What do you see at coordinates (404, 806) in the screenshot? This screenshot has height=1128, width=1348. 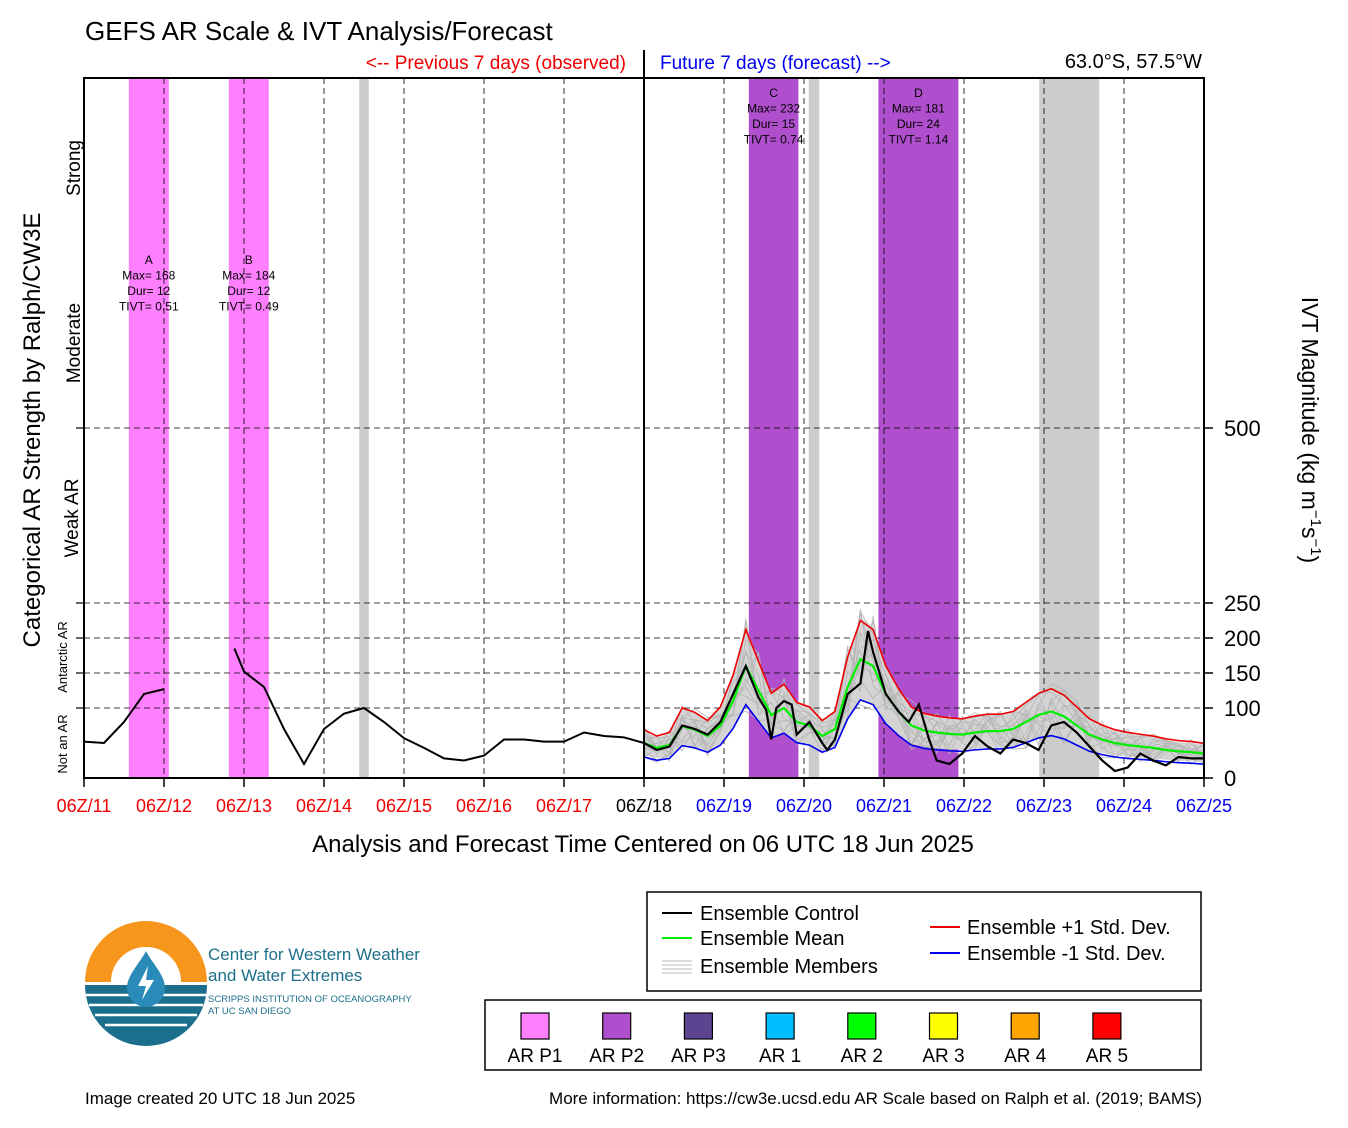 I see `x-tick-label: 06Z/15` at bounding box center [404, 806].